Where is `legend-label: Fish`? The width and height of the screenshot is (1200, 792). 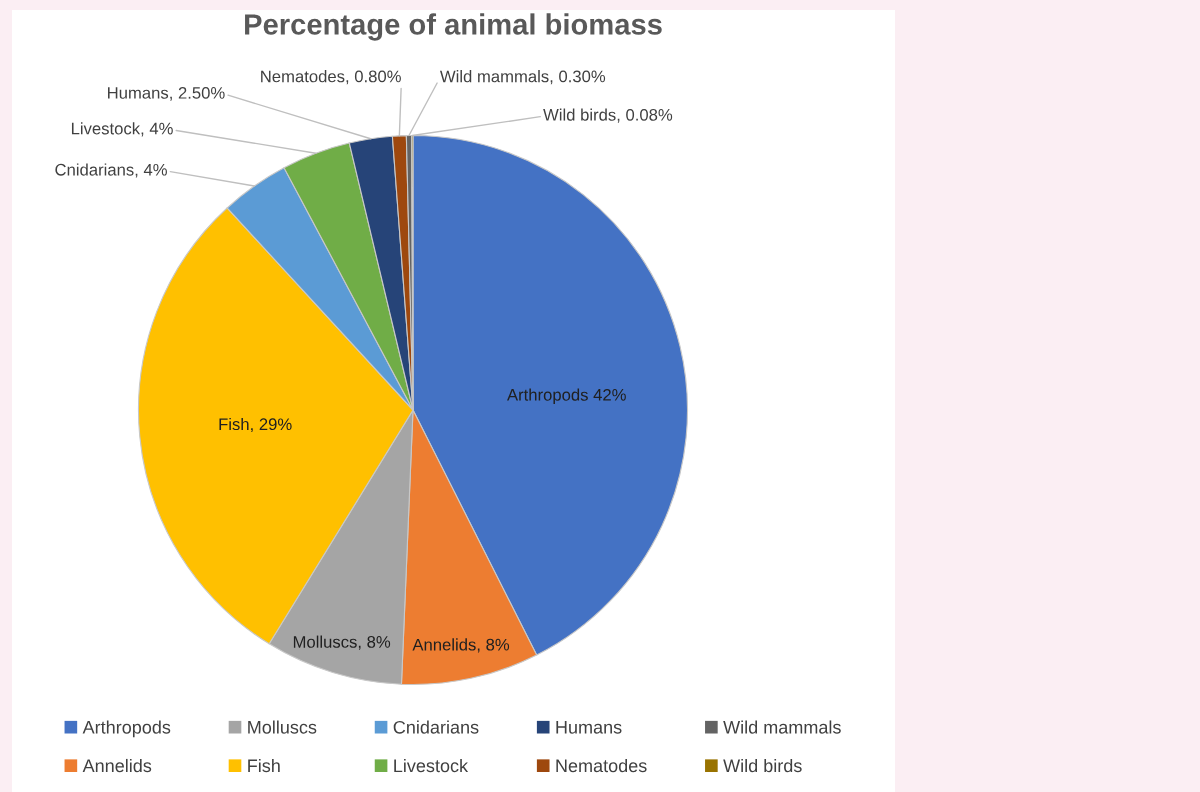
legend-label: Fish is located at coordinates (264, 765).